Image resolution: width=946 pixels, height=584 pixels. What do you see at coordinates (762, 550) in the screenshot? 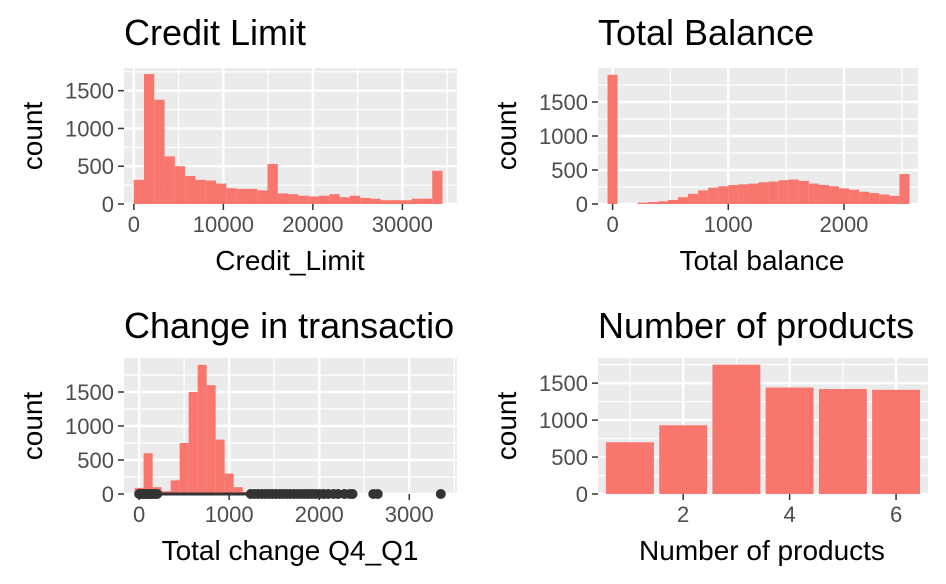
I see `x-axis-title: Number of products` at bounding box center [762, 550].